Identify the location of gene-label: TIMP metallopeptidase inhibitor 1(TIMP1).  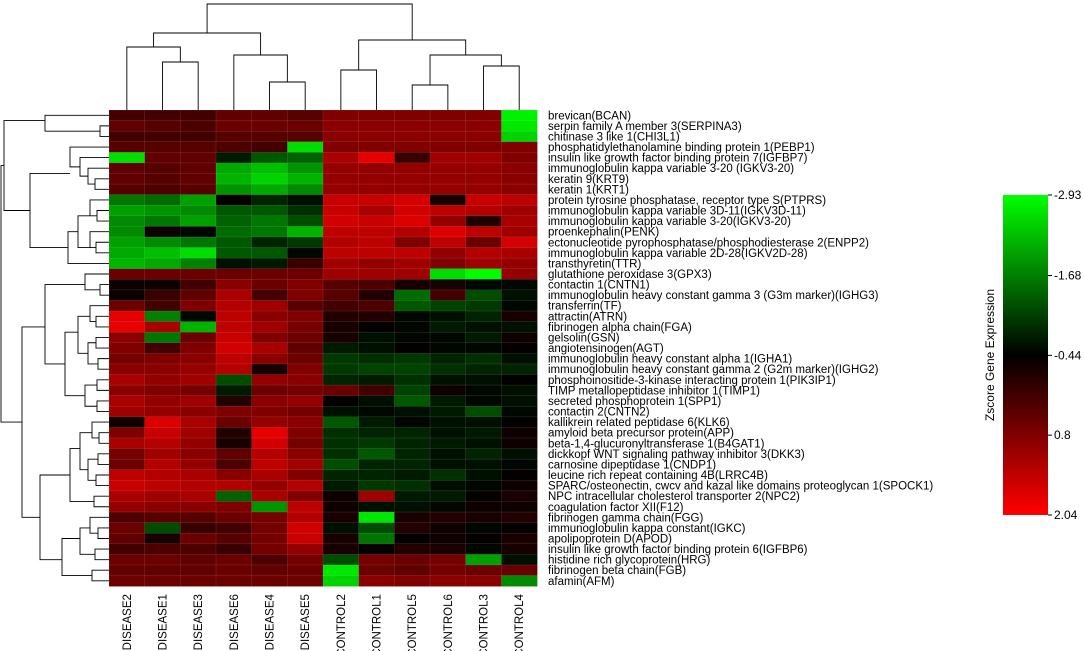
(654, 391).